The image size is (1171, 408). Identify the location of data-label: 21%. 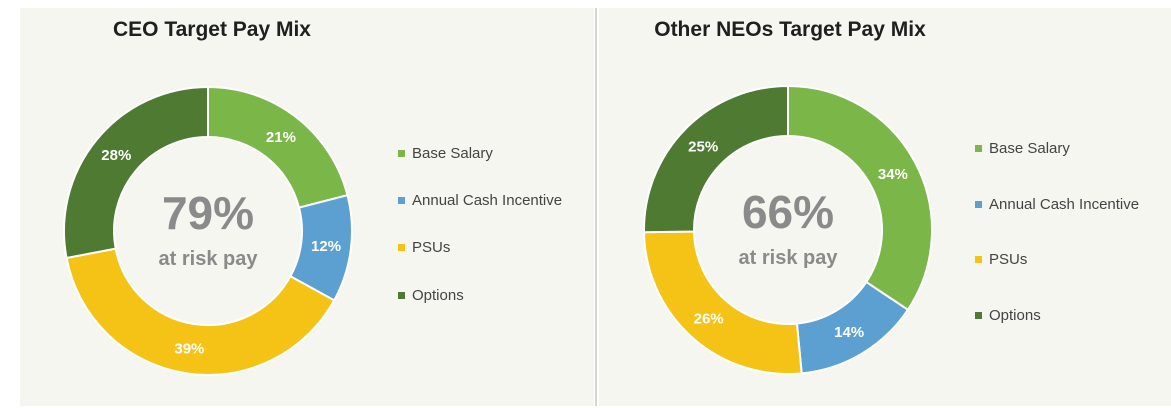
(281, 137).